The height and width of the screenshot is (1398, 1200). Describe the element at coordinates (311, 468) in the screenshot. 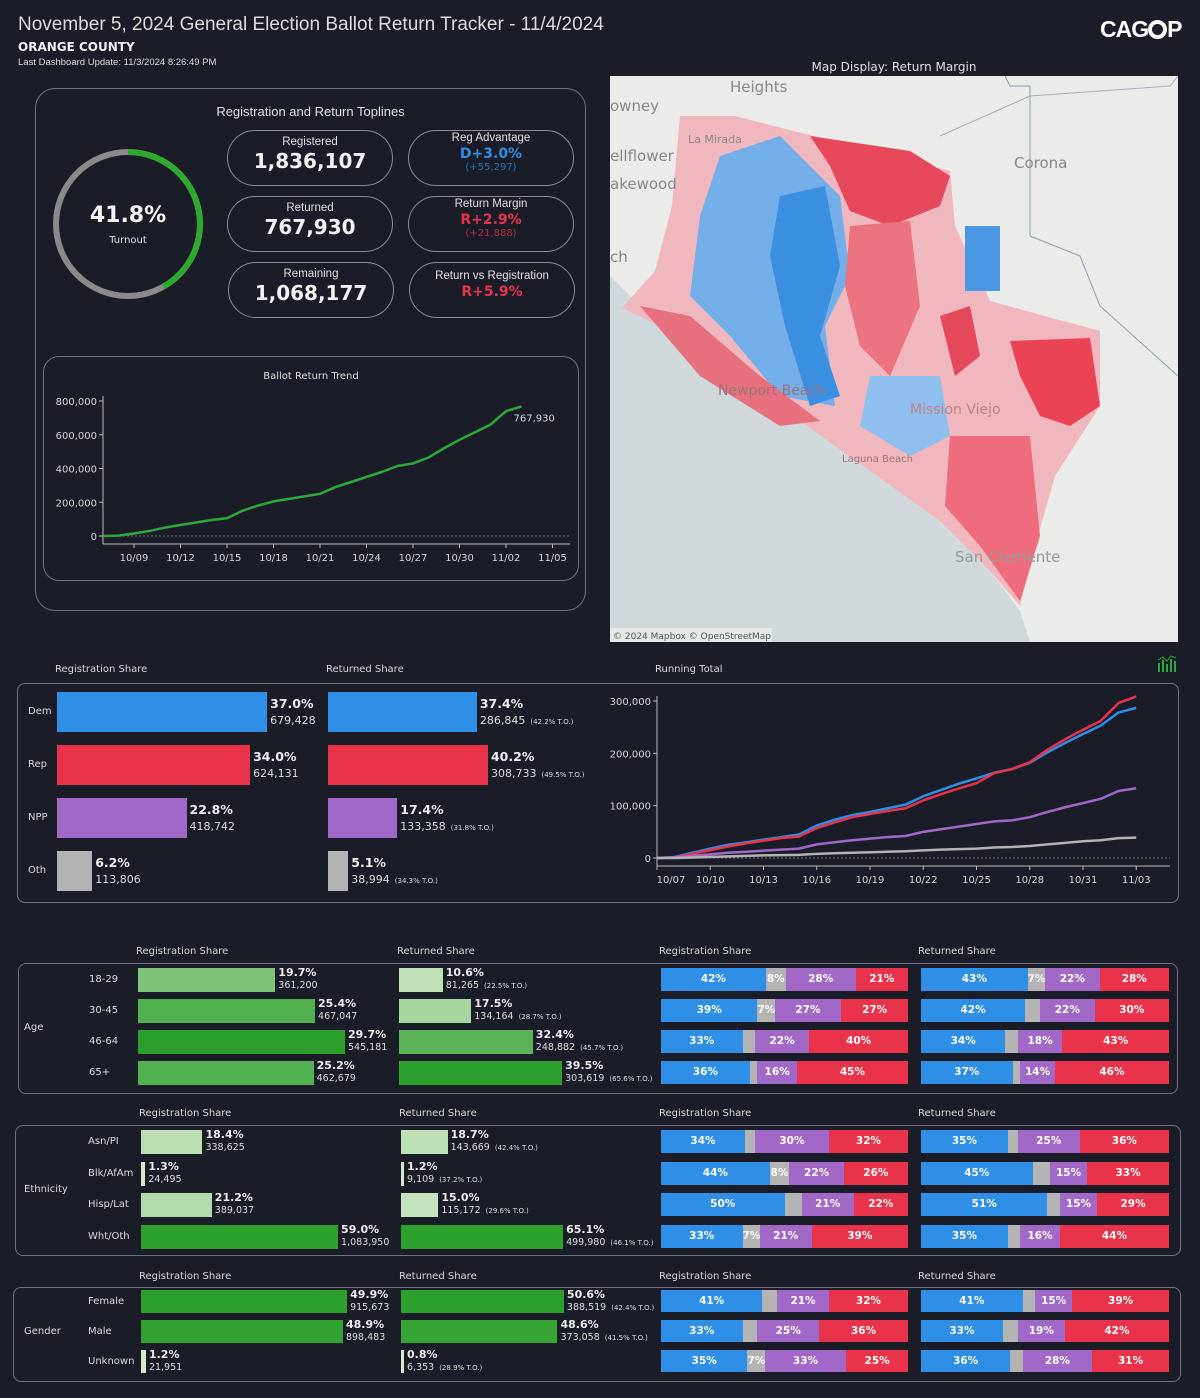

I see `ballot-trend-panel` at that location.